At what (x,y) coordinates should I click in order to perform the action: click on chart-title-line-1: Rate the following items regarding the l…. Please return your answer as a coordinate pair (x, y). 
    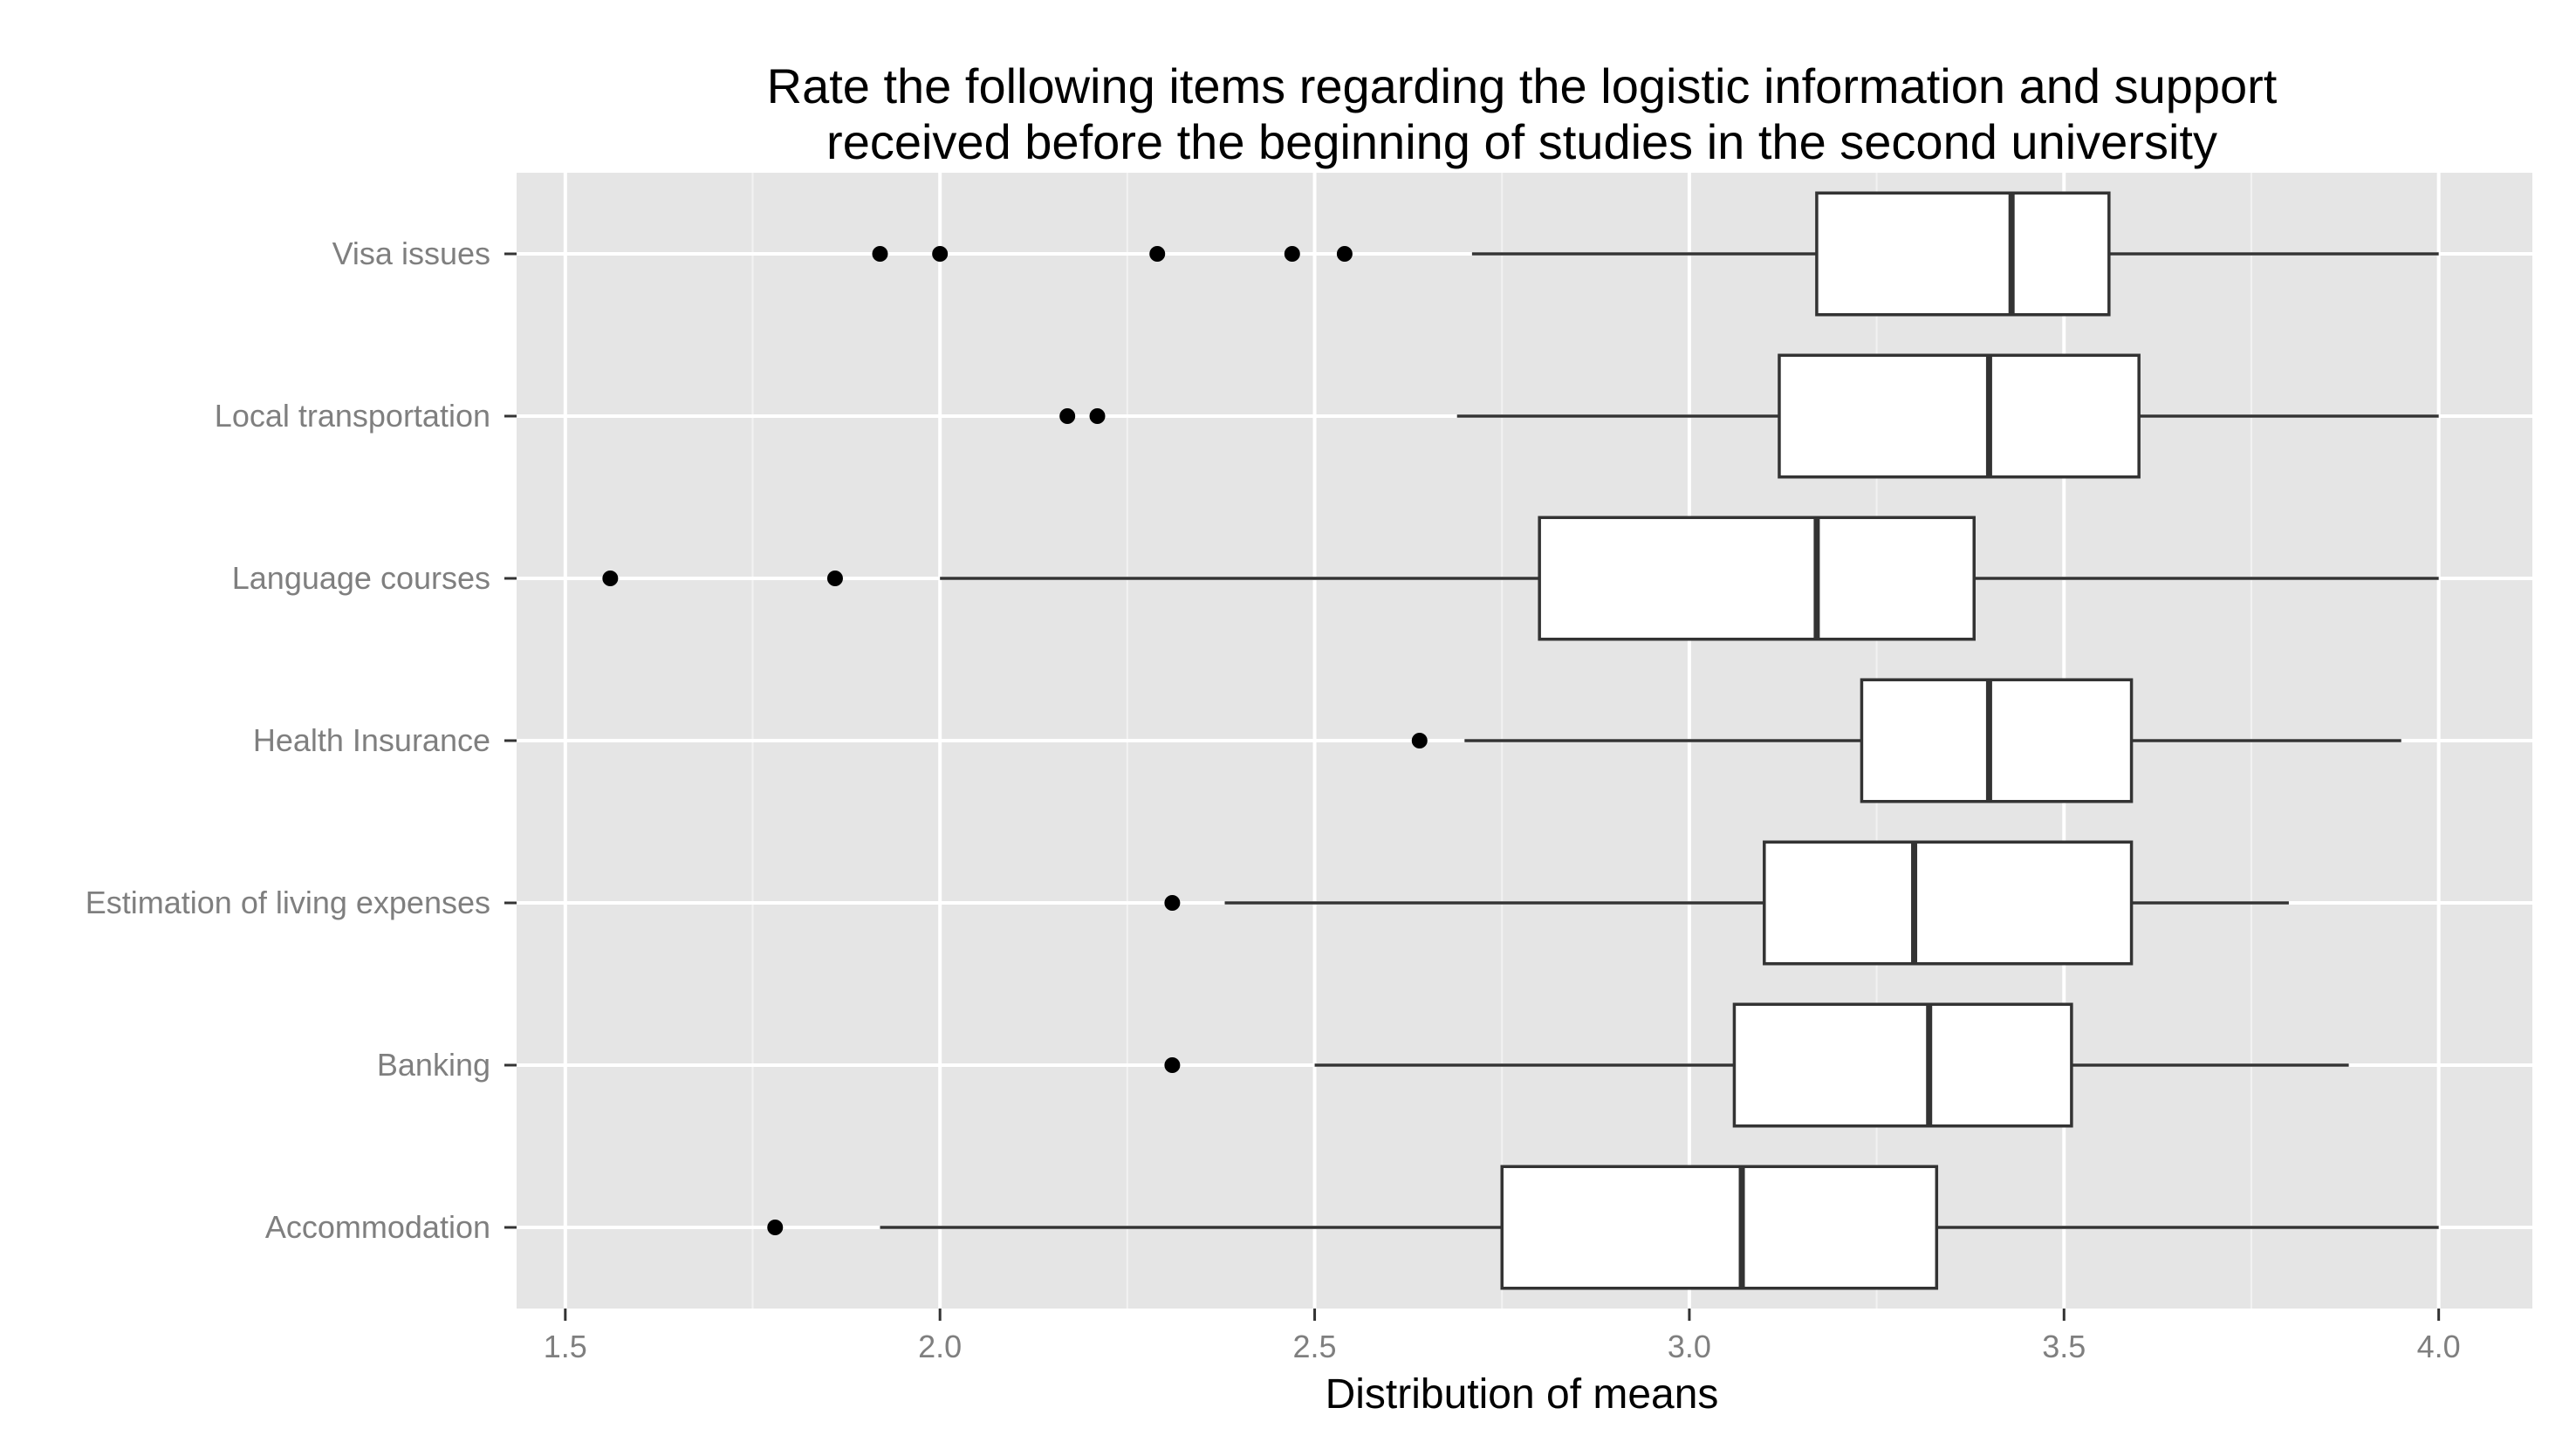
    Looking at the image, I should click on (1523, 85).